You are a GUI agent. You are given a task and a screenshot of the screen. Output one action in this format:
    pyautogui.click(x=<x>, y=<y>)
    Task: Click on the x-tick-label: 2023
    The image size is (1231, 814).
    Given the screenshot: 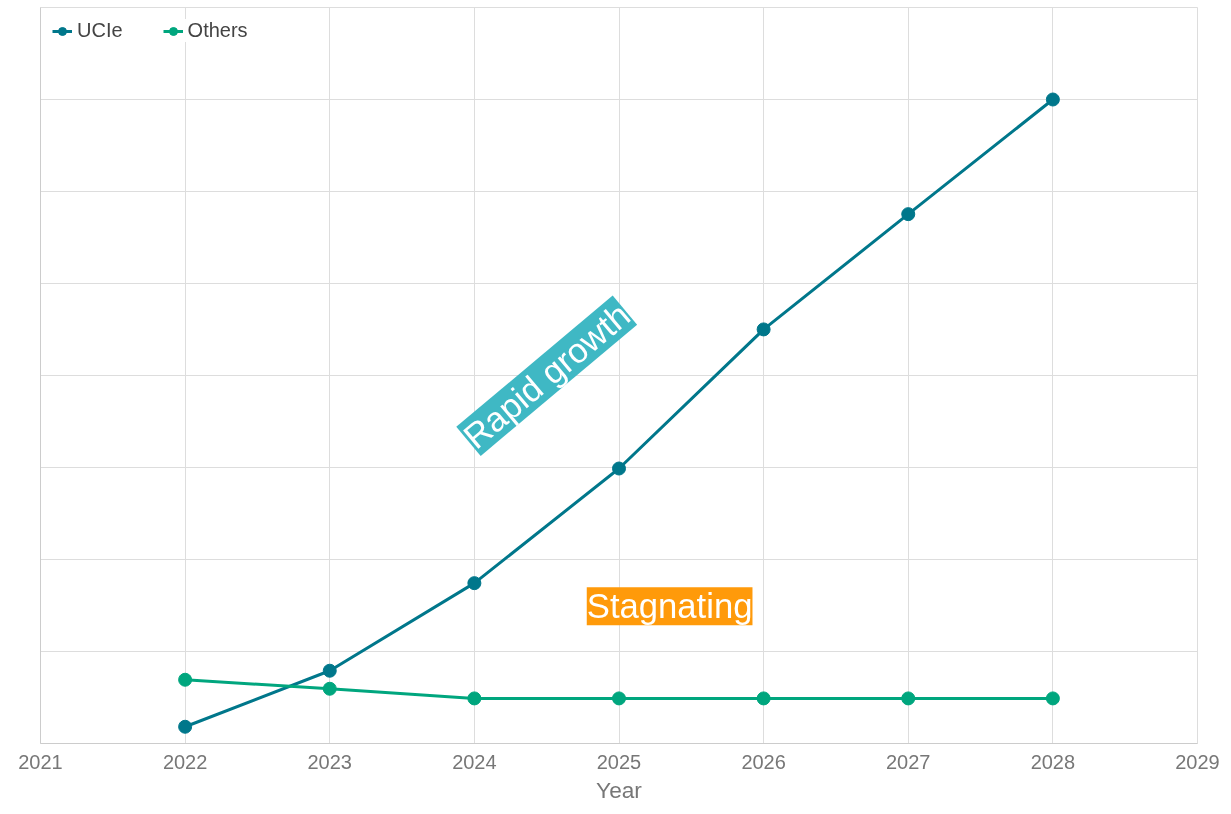 What is the action you would take?
    pyautogui.click(x=329, y=761)
    